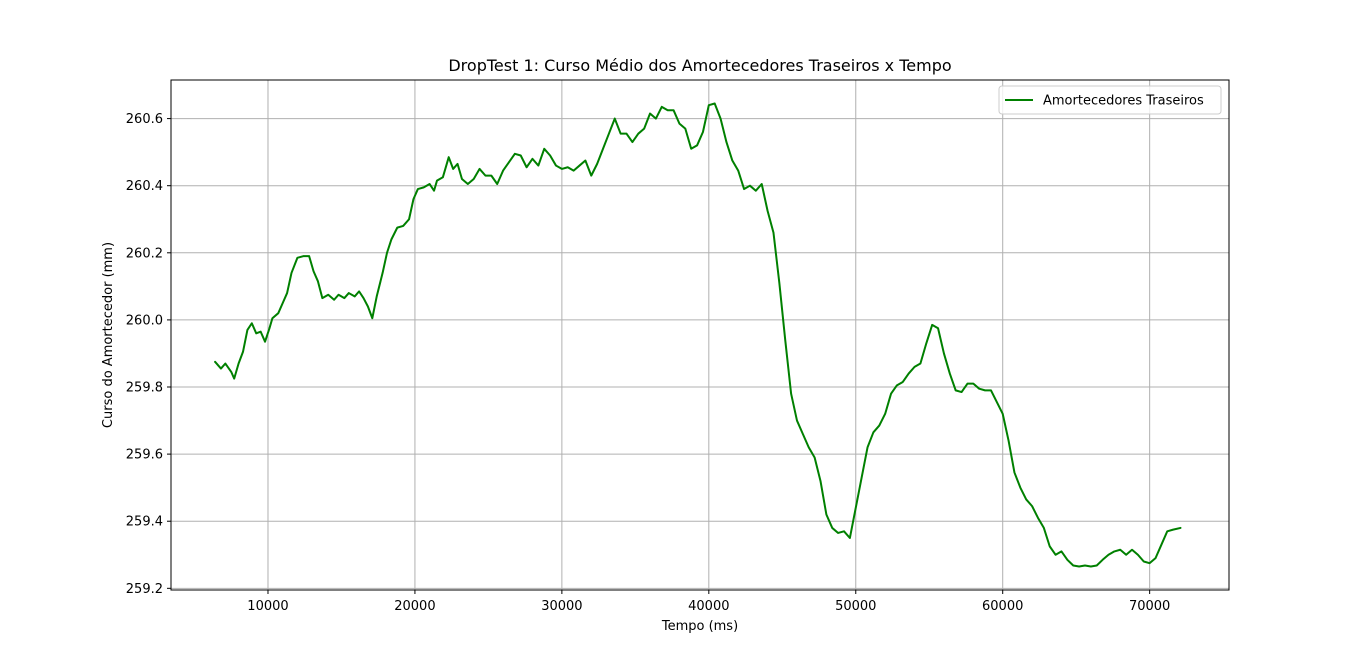 The image size is (1366, 663). Describe the element at coordinates (1149, 606) in the screenshot. I see `x-tick-label: 70000` at that location.